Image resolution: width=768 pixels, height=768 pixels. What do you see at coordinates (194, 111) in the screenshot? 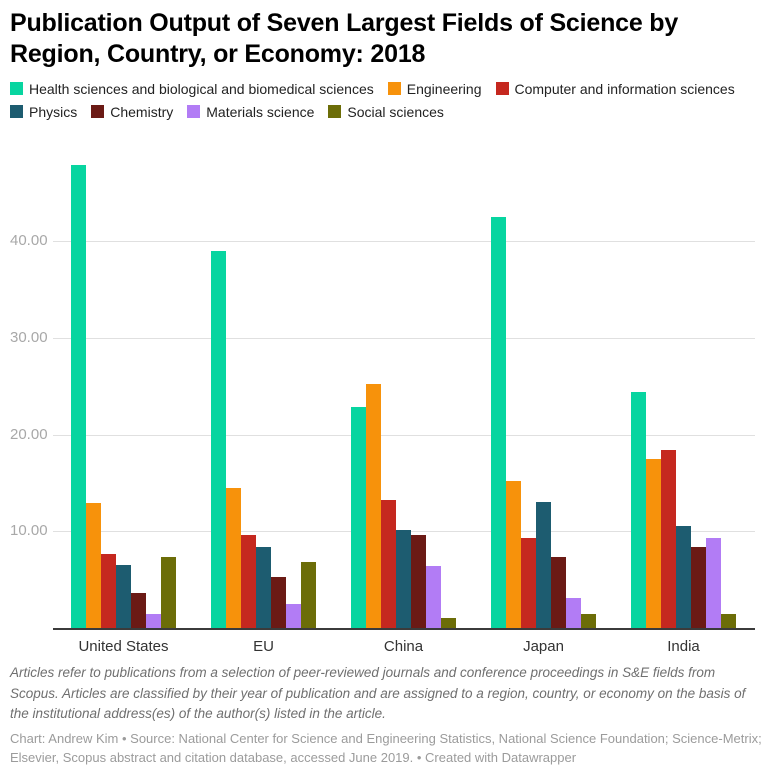
I see `legend-swatch-materials-science` at bounding box center [194, 111].